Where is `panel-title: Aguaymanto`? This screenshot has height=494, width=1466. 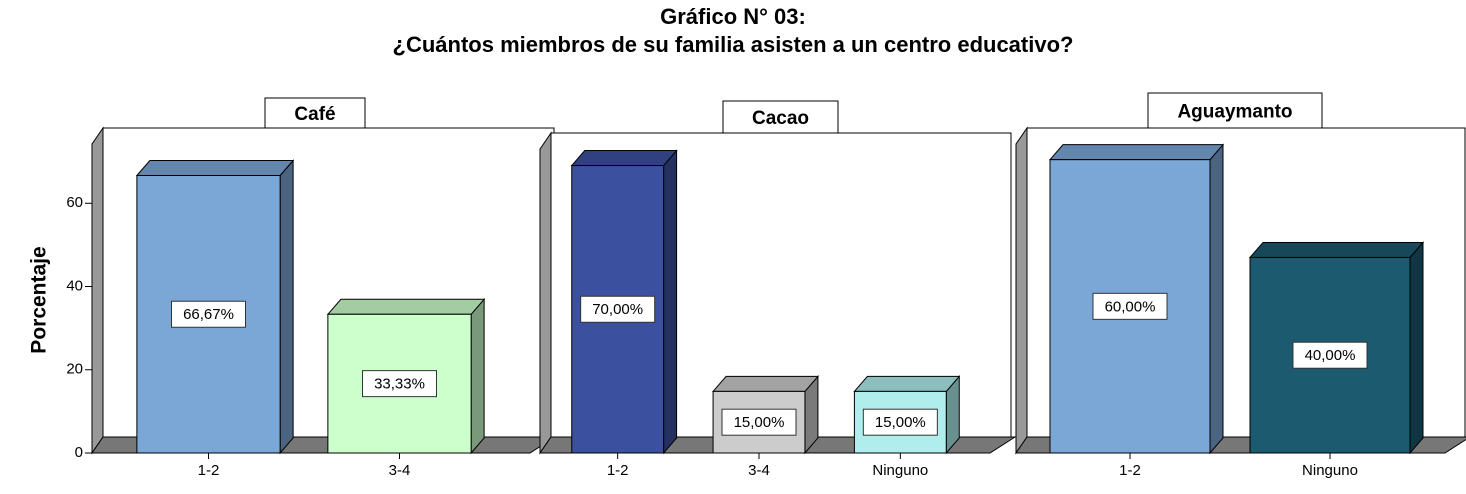
panel-title: Aguaymanto is located at coordinates (1234, 112).